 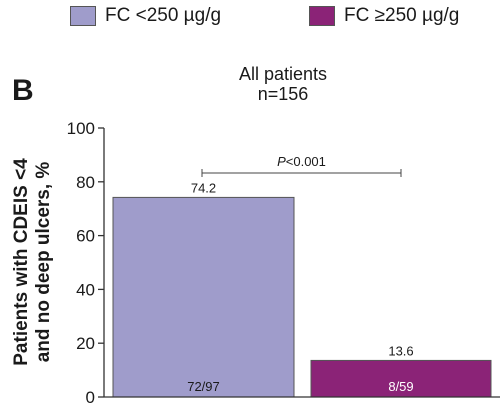 What do you see at coordinates (23, 90) in the screenshot?
I see `panel-label: B` at bounding box center [23, 90].